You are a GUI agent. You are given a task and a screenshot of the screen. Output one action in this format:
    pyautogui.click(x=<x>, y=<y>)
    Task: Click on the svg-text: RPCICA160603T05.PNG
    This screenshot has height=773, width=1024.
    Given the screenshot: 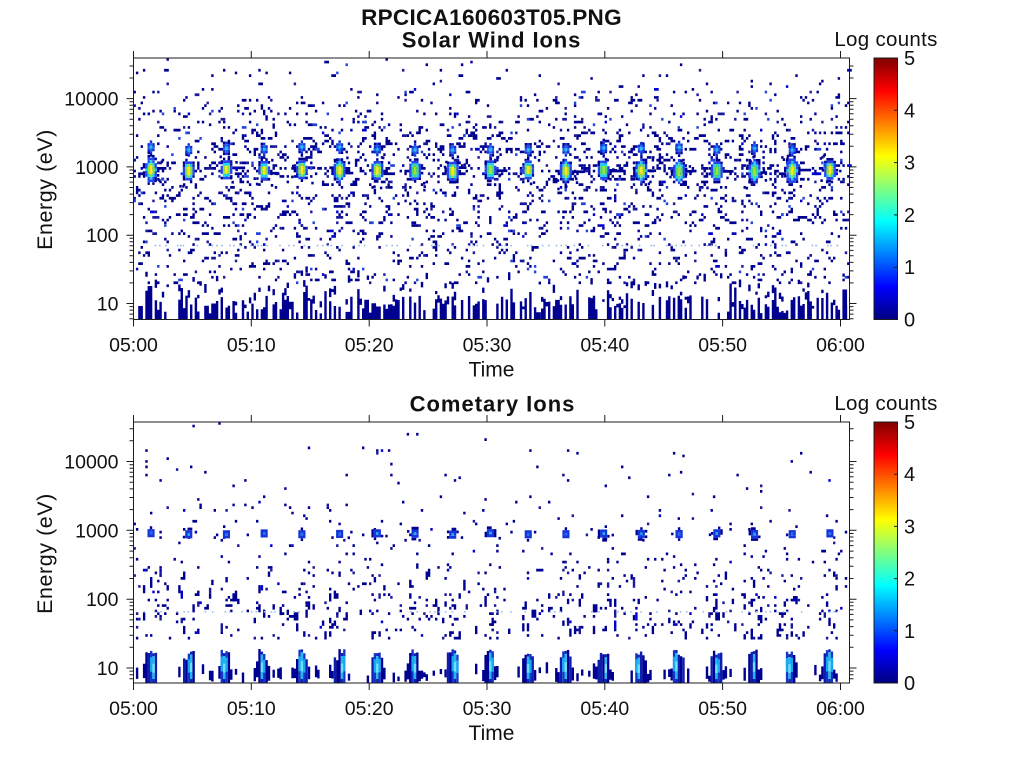 What is the action you would take?
    pyautogui.click(x=491, y=17)
    